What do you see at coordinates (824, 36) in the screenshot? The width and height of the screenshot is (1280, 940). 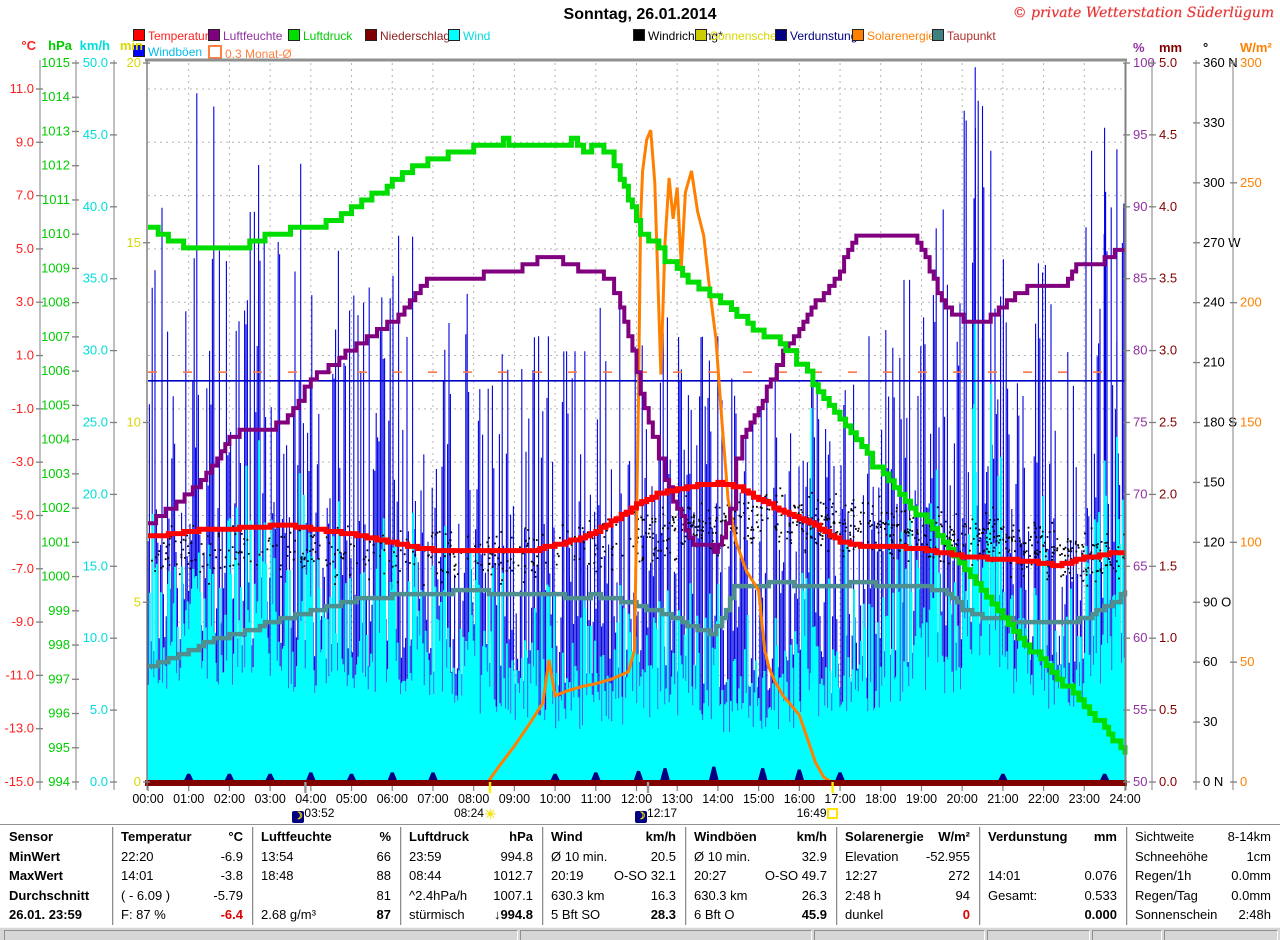 I see `legend-label: Verdunstung` at bounding box center [824, 36].